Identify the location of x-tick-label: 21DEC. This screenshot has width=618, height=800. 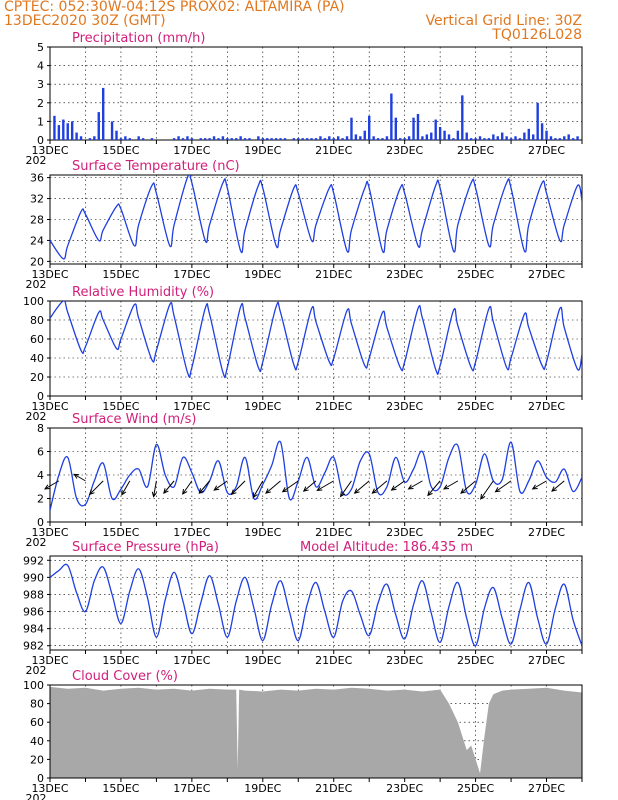
(333, 532).